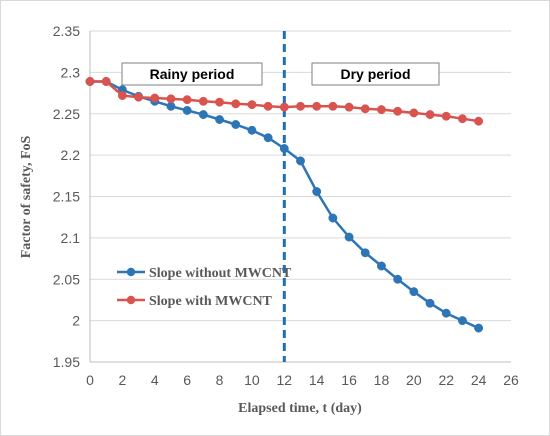  I want to click on x-tick-label: 8, so click(220, 380).